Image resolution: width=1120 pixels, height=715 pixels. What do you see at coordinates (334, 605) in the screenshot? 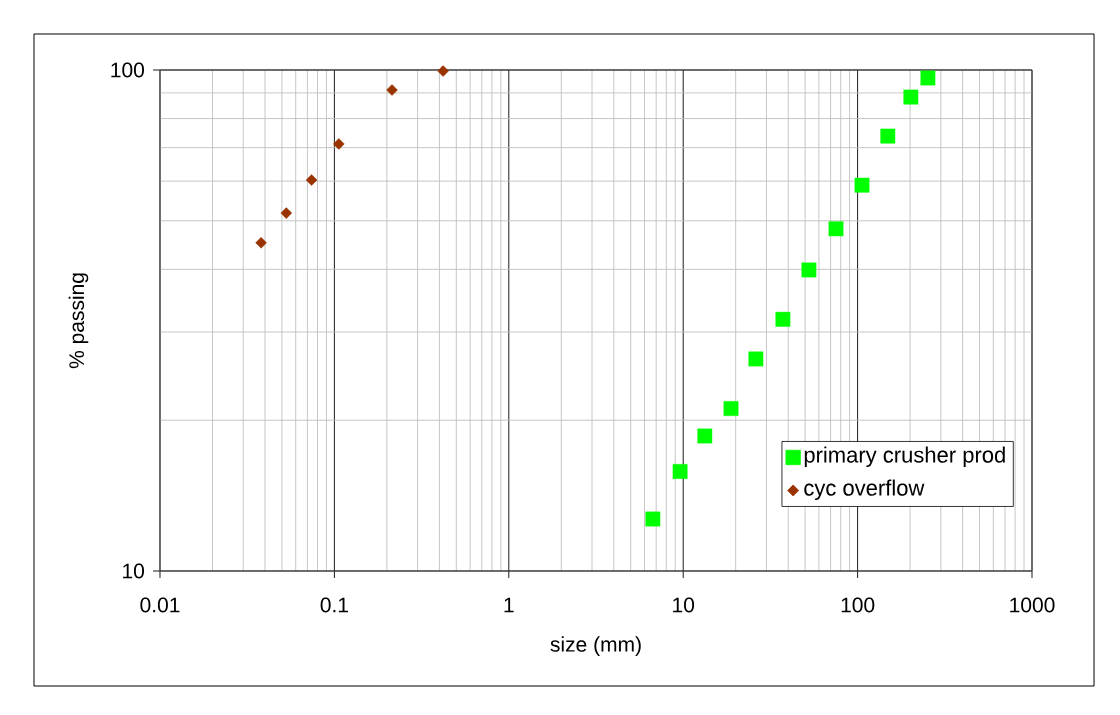
I see `x-tick-label: 0.1` at bounding box center [334, 605].